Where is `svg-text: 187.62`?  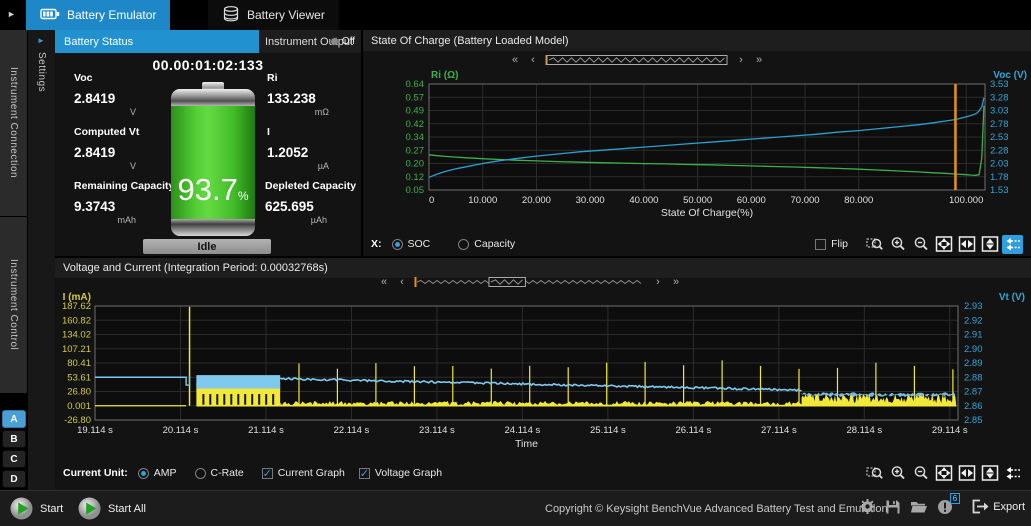
svg-text: 187.62 is located at coordinates (76, 306).